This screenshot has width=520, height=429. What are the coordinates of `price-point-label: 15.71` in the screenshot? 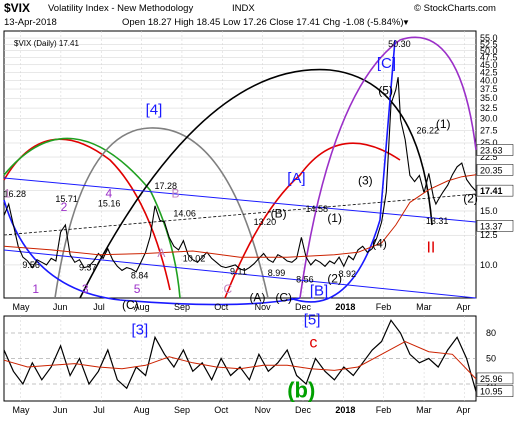 It's located at (66, 199).